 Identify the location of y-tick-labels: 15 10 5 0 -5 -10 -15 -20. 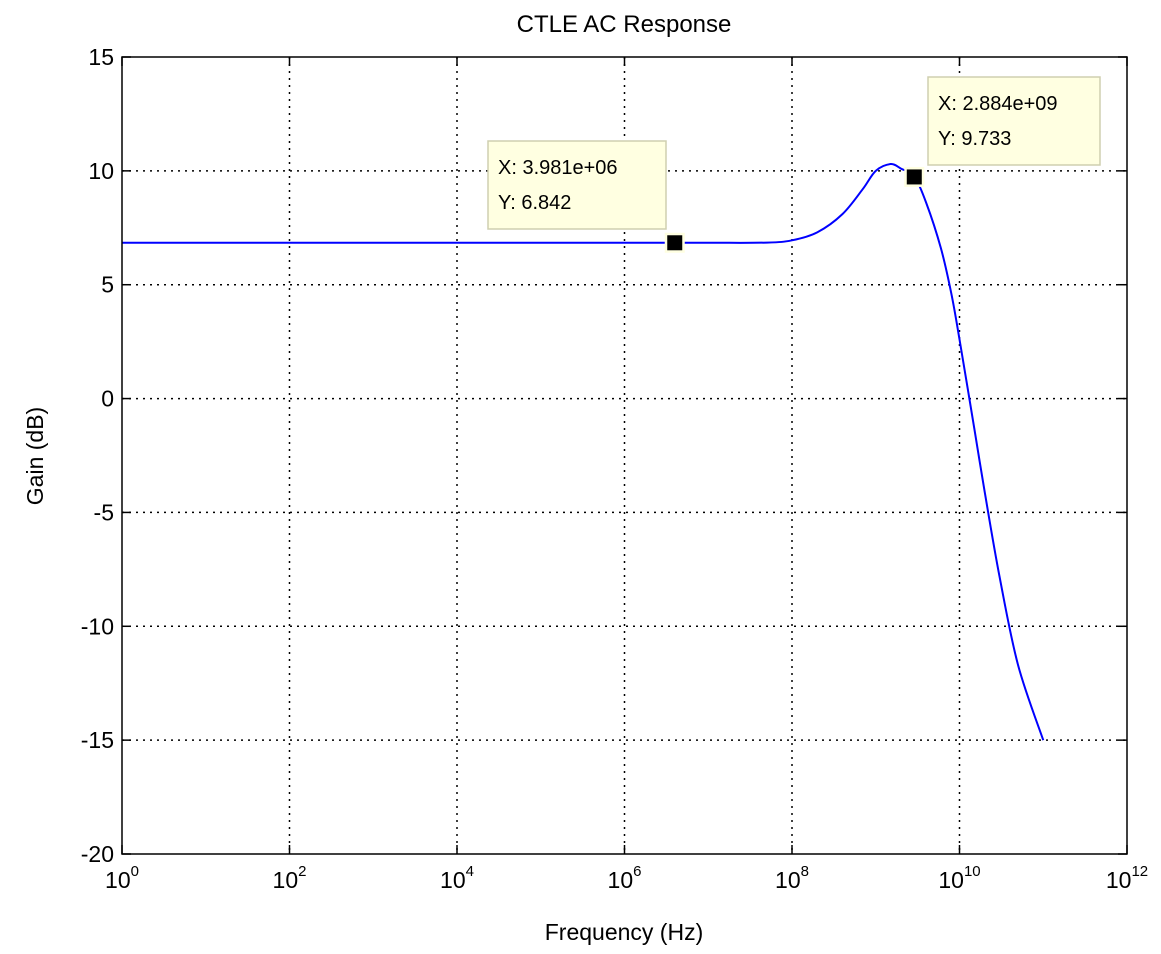
(97, 455).